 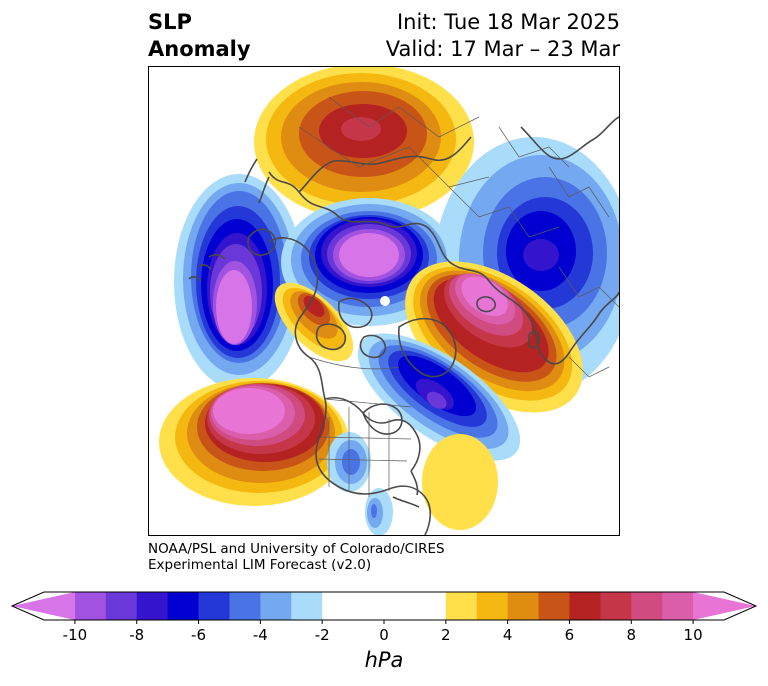 What do you see at coordinates (199, 49) in the screenshot?
I see `title-variable-line2: Anomaly` at bounding box center [199, 49].